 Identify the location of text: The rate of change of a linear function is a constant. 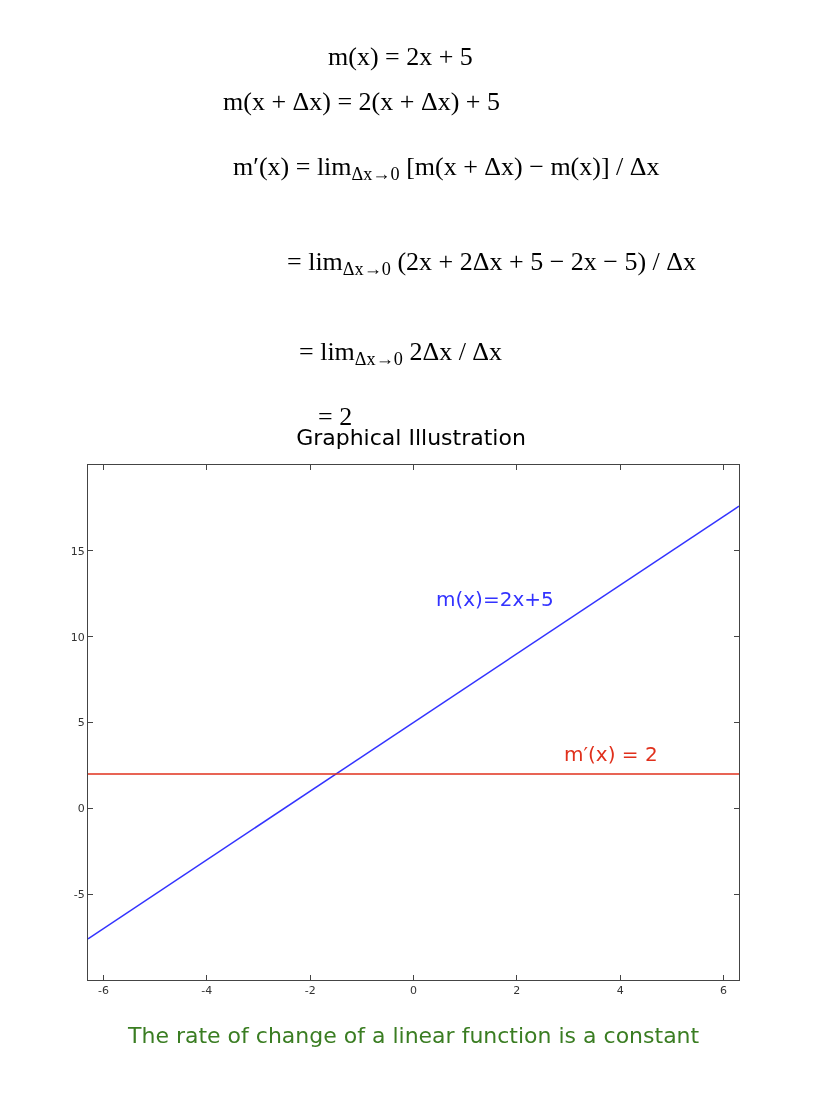
(413, 1035).